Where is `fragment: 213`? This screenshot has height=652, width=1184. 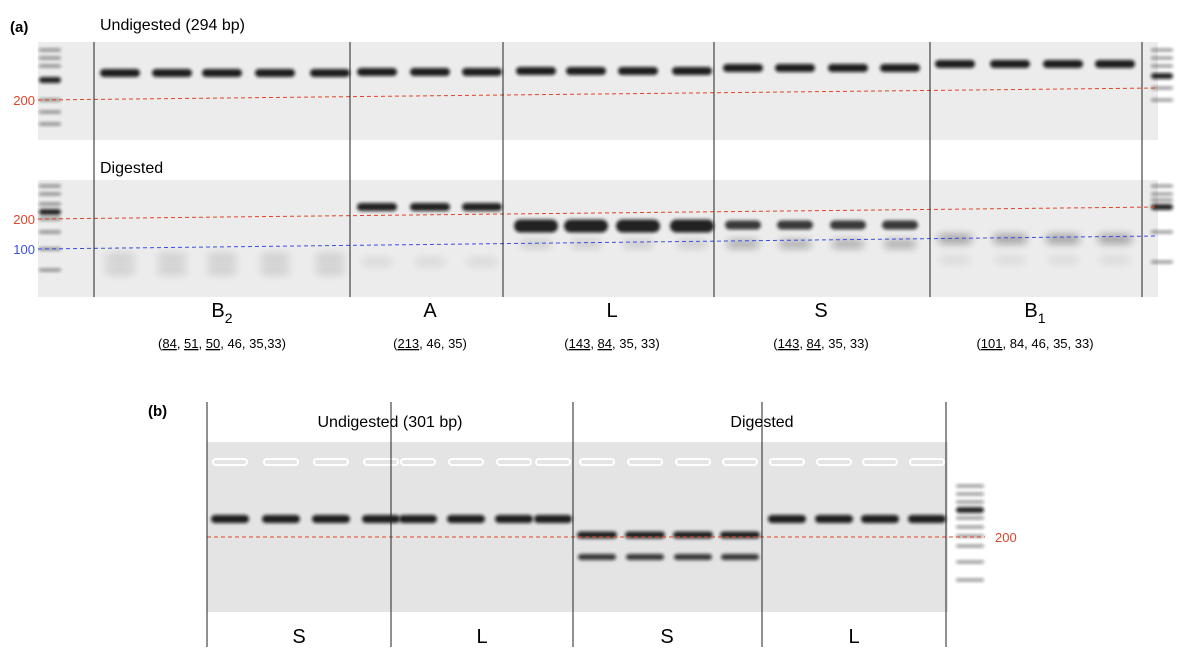 fragment: 213 is located at coordinates (408, 343).